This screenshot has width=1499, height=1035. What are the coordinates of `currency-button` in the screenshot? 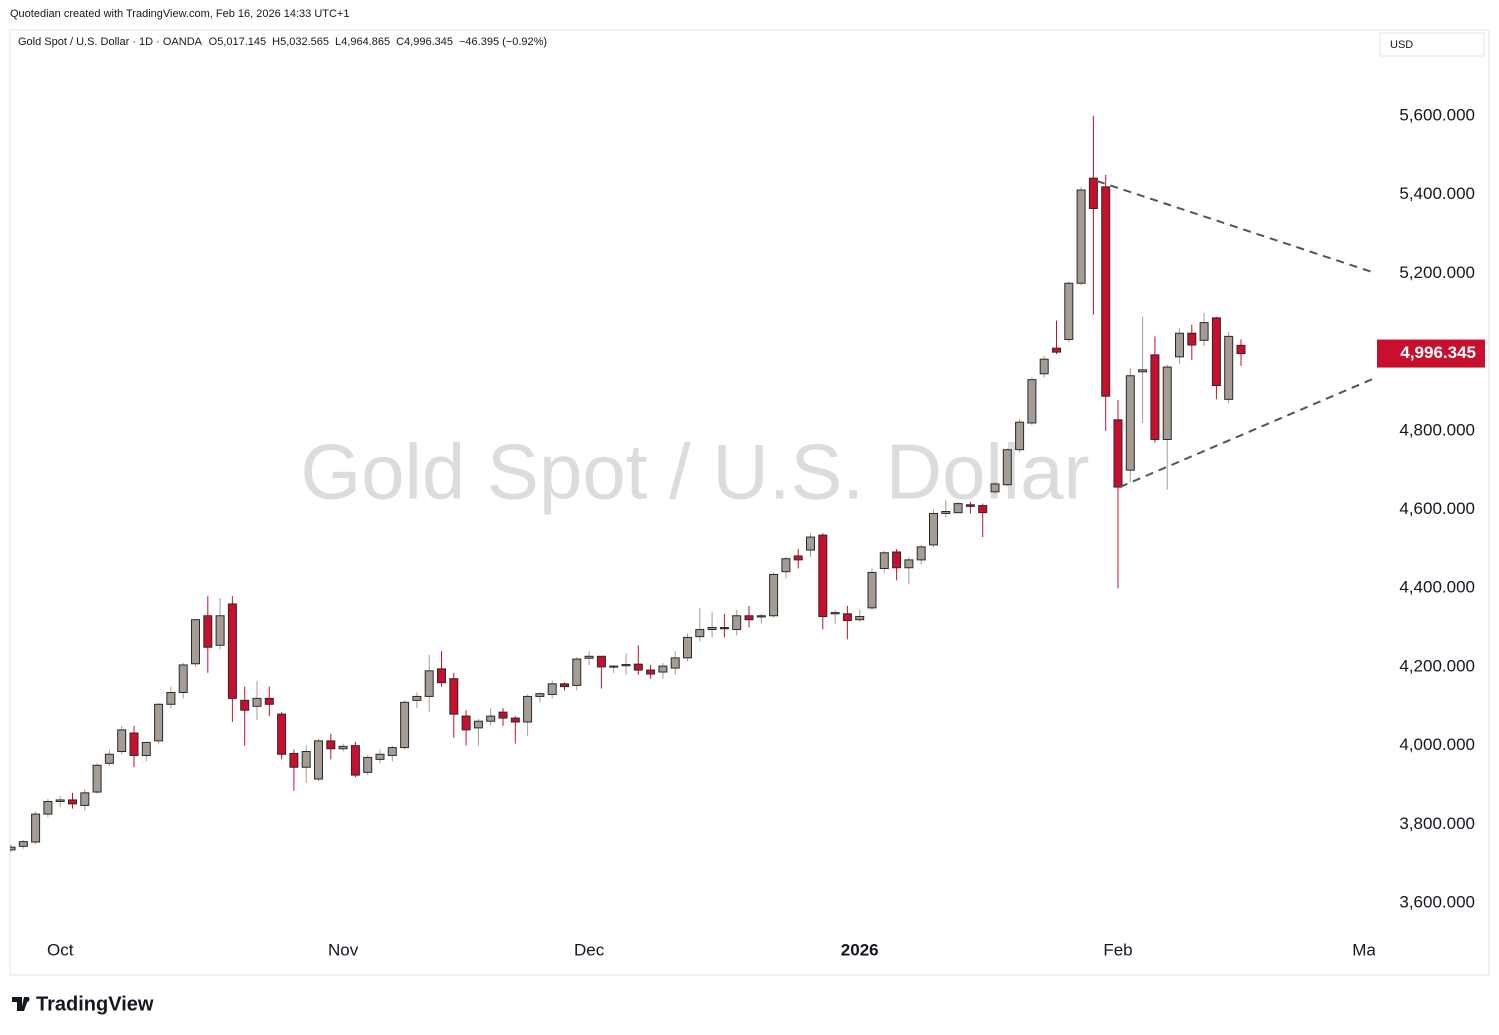 It's located at (1432, 44).